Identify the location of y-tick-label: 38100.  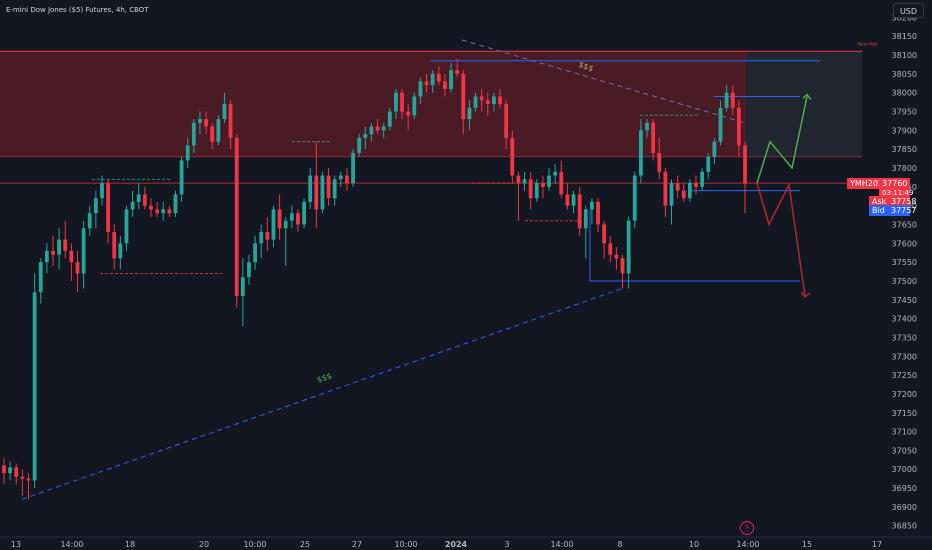
(904, 55).